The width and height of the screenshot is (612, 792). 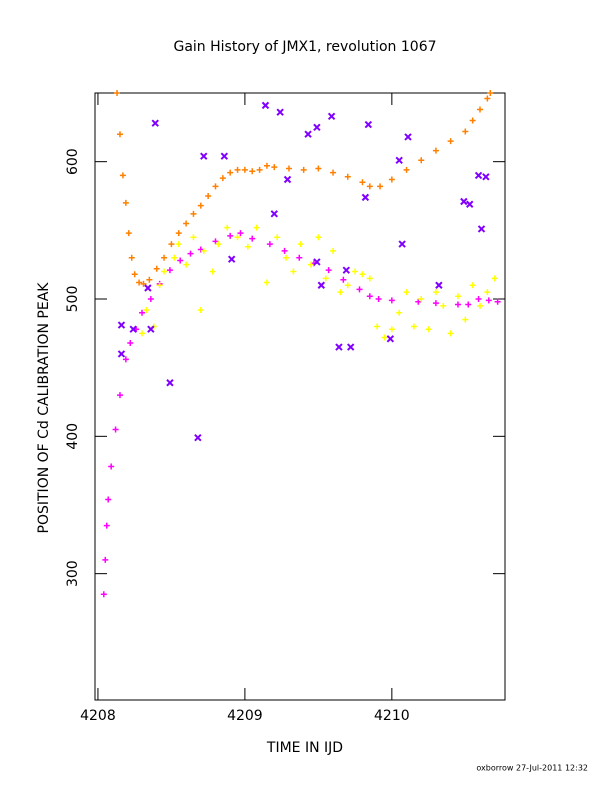 I want to click on y-axis-label: POSITION OF Cd CALIBRATION PEAK, so click(x=44, y=408).